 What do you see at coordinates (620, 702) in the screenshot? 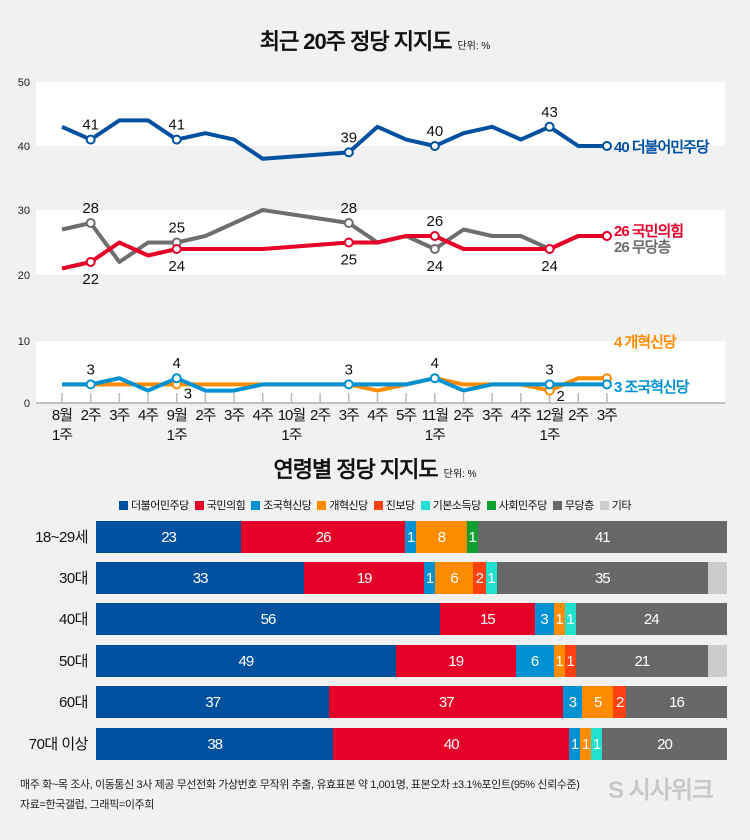
I see `bar-segment-진보당: 2` at bounding box center [620, 702].